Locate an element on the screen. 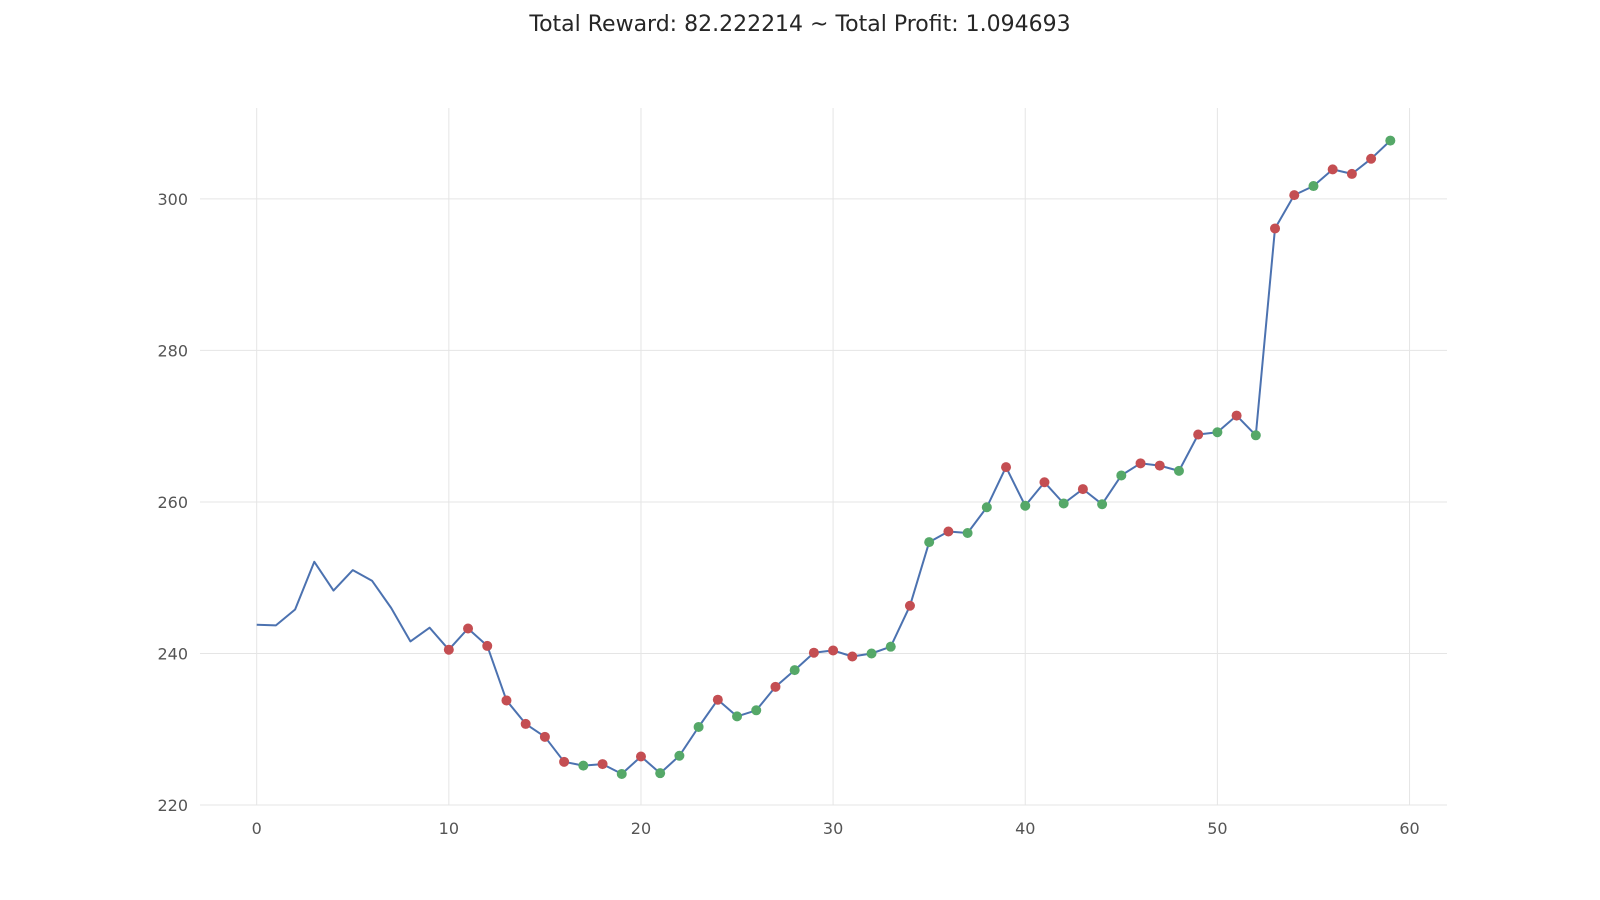 Image resolution: width=1600 pixels, height=900 pixels. x-tick-label: 10 is located at coordinates (449, 828).